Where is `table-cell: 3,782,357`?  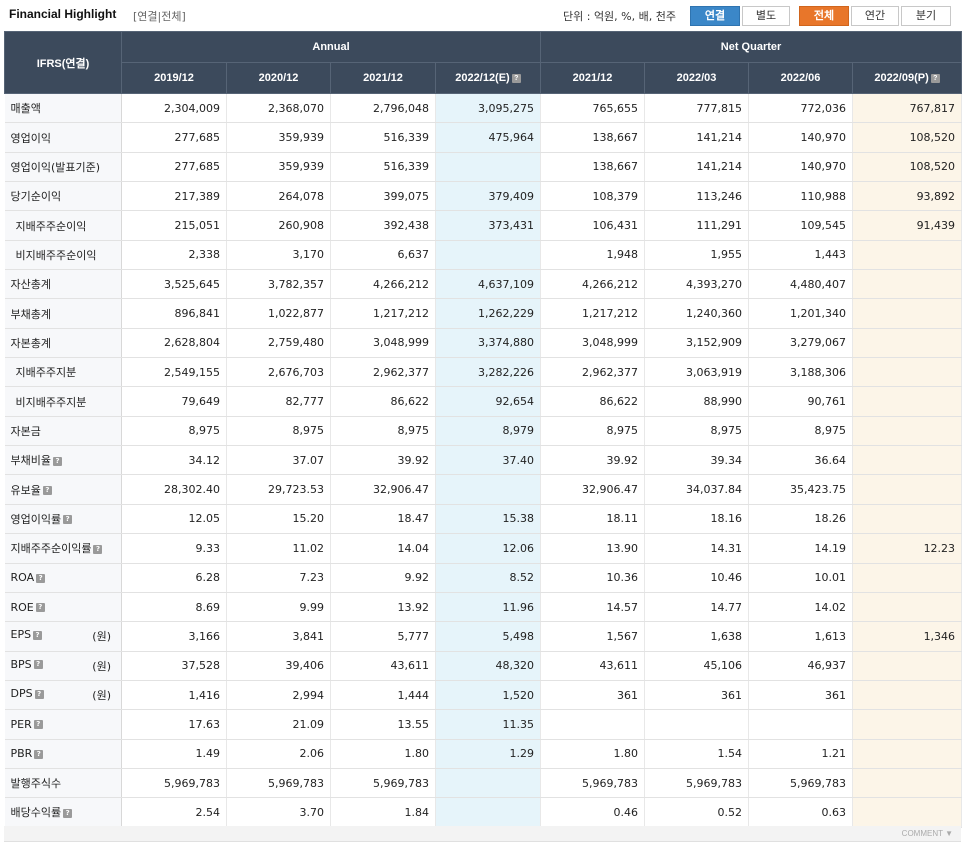
table-cell: 3,782,357 is located at coordinates (278, 284).